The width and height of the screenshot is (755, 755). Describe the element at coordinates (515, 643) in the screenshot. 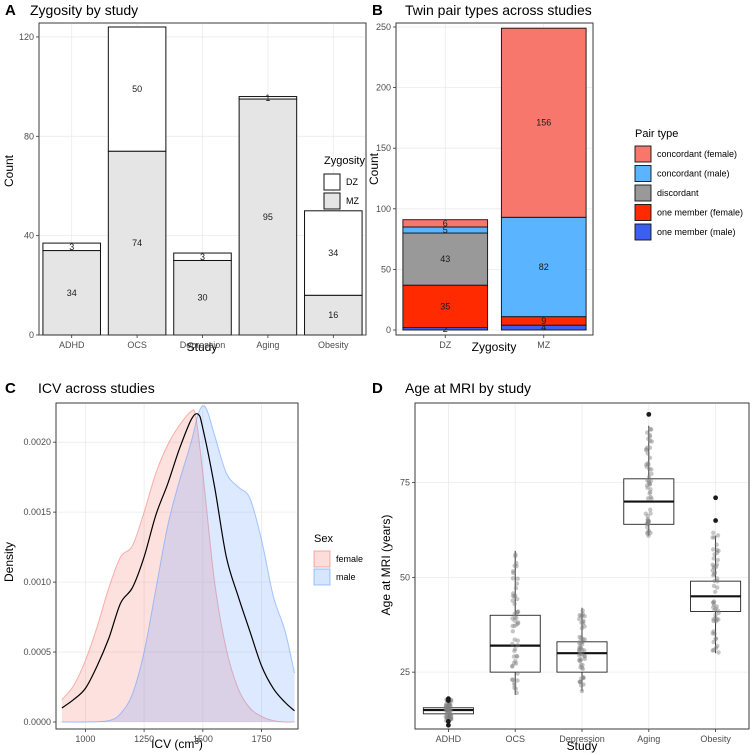

I see `chart-d-box` at that location.